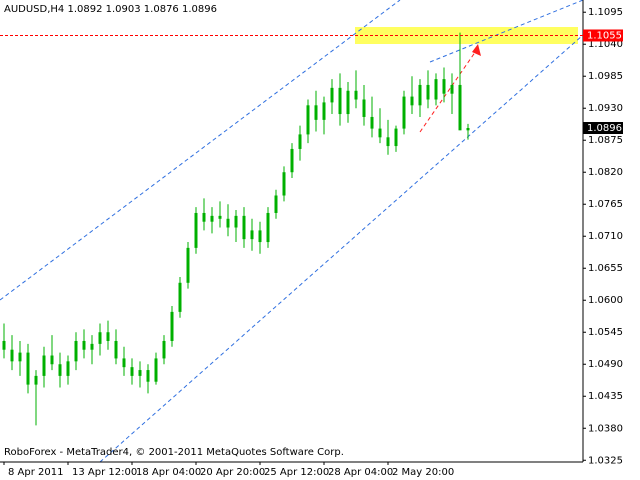 Image resolution: width=640 pixels, height=480 pixels. I want to click on x-tick-label: 28 Apr 04:00, so click(360, 472).